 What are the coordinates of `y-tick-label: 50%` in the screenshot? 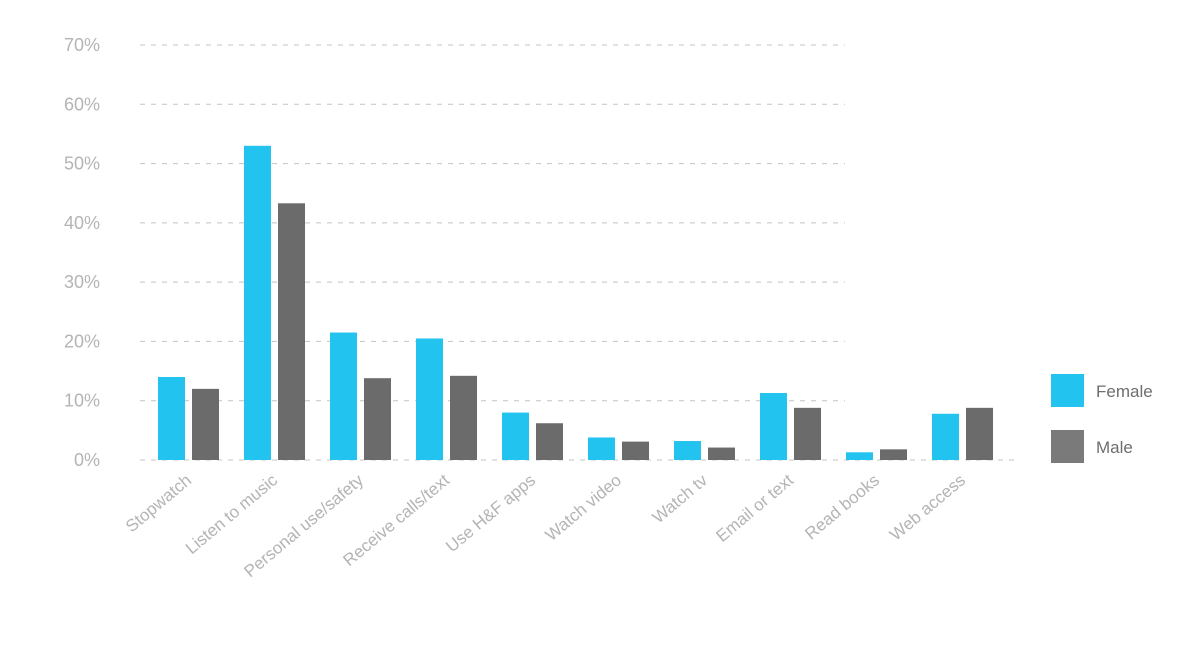 It's located at (82, 164).